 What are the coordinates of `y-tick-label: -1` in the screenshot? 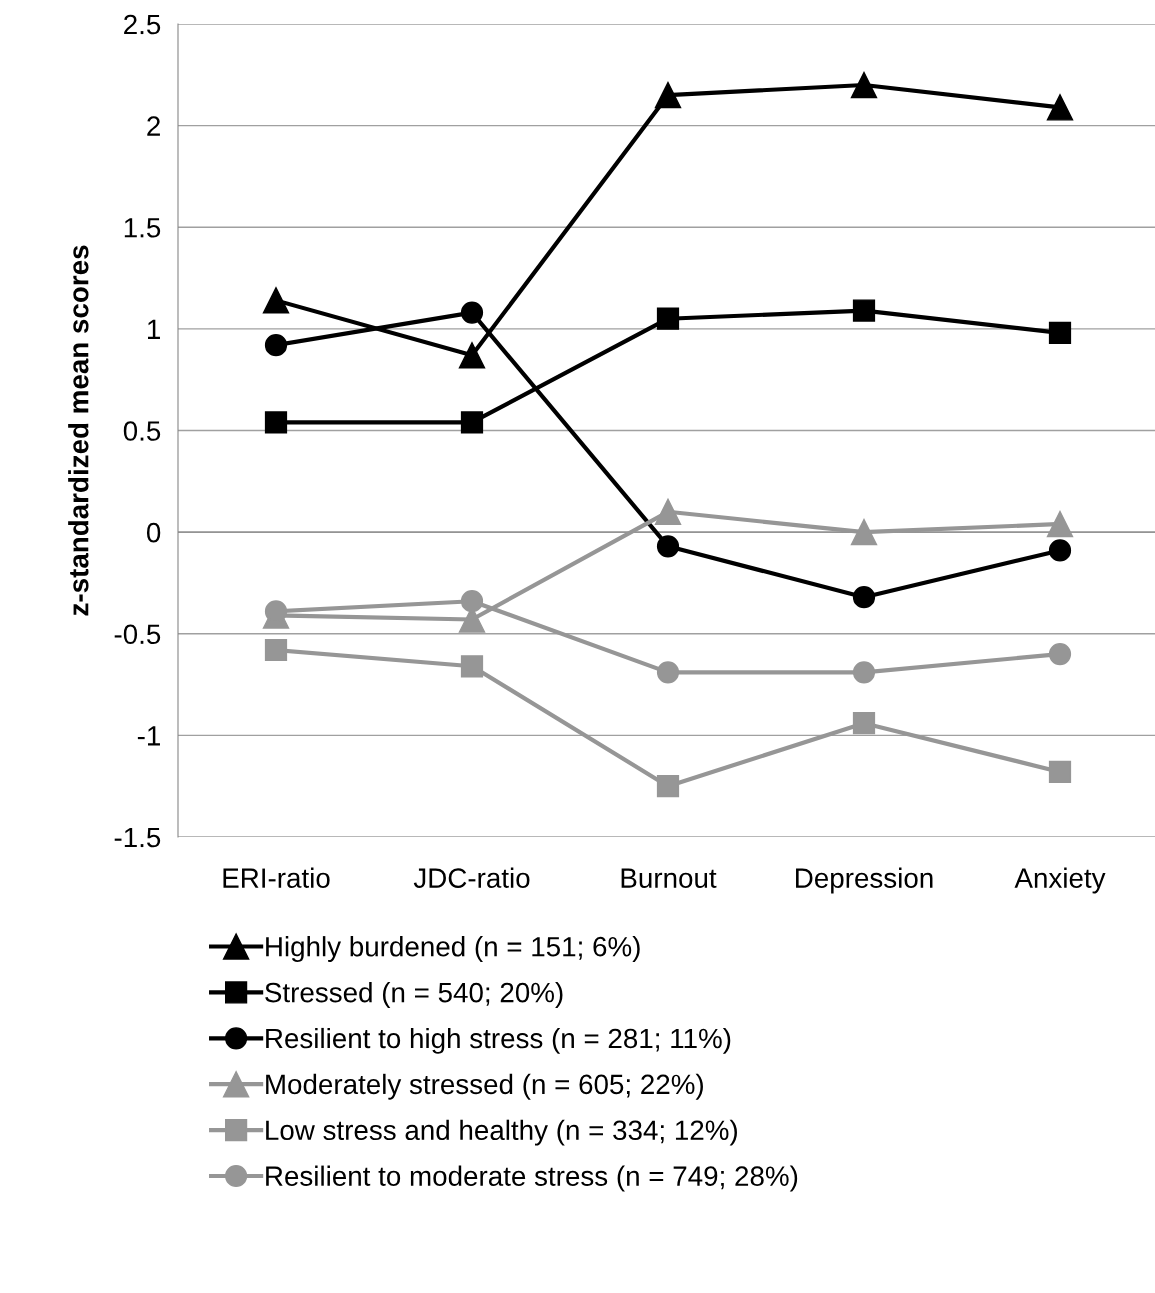 It's located at (148, 736).